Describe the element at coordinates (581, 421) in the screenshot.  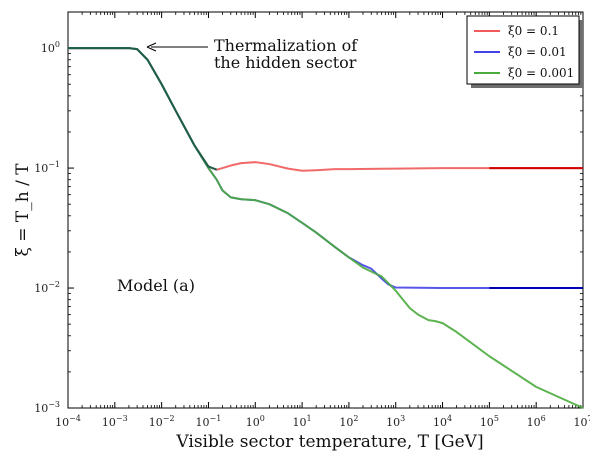
I see `x-tick-label: 10⁷` at that location.